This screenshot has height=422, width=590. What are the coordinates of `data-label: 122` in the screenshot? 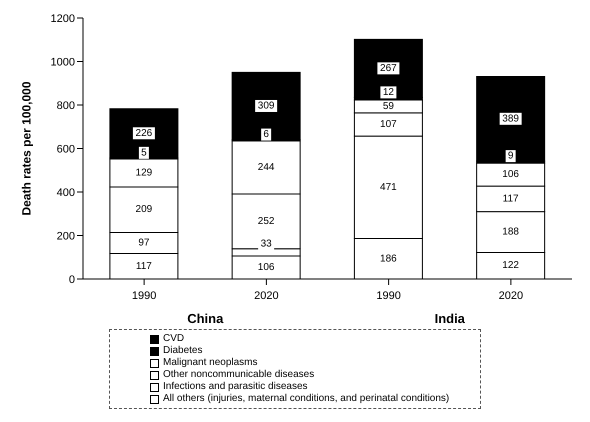 It's located at (511, 266).